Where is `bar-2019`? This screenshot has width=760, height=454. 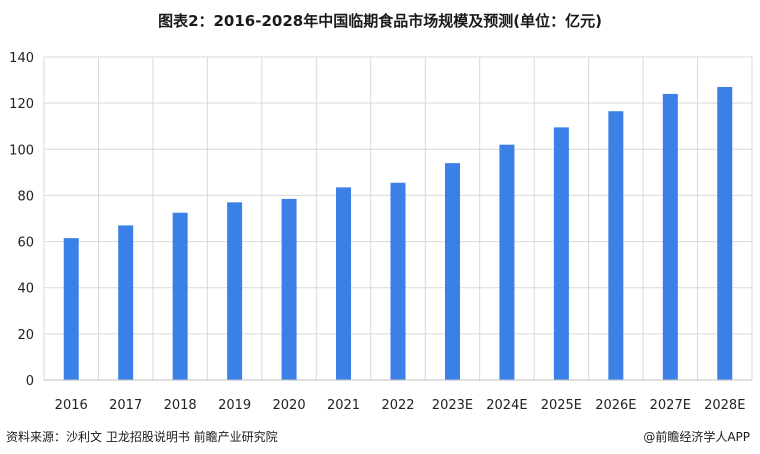
bar-2019 is located at coordinates (235, 291).